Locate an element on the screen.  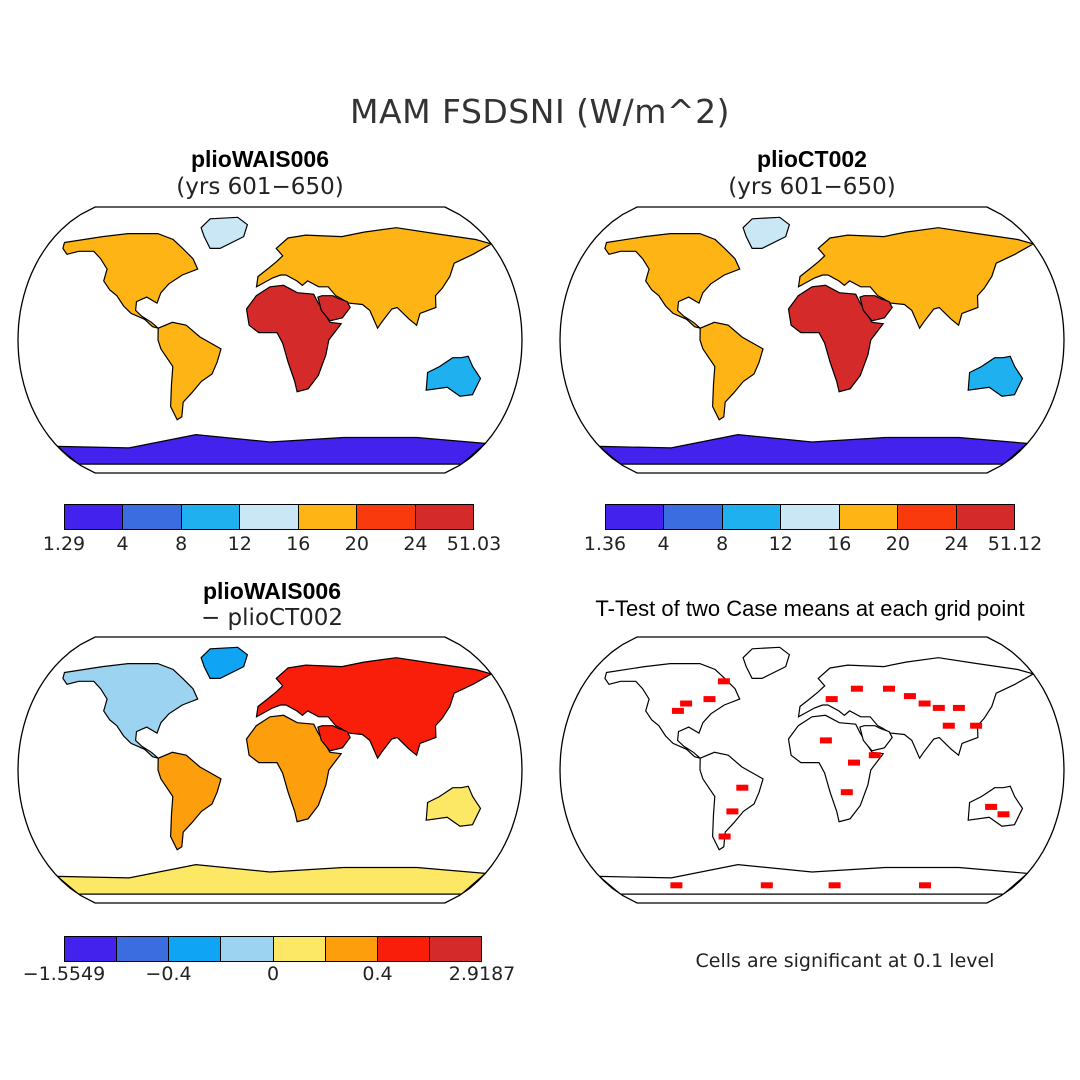
map-top-left is located at coordinates (270, 340).